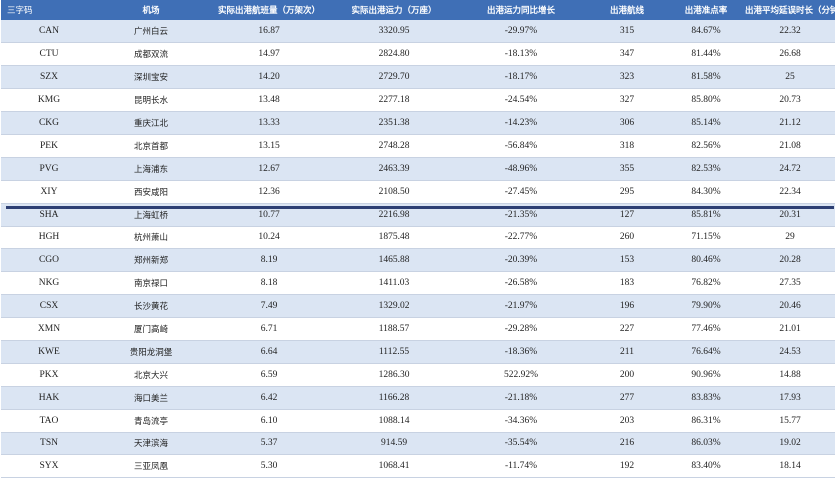 This screenshot has width=836, height=478. Describe the element at coordinates (790, 398) in the screenshot. I see `cell-delay: 17.93` at that location.